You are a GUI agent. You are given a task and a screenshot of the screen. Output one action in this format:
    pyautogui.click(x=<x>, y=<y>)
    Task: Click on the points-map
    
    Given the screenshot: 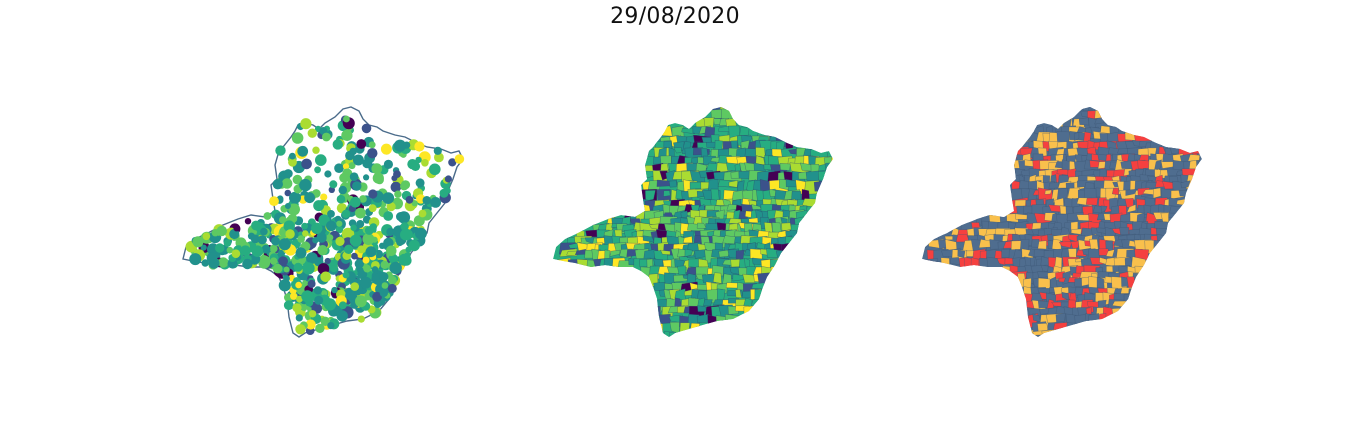 What is the action you would take?
    pyautogui.click(x=323, y=222)
    